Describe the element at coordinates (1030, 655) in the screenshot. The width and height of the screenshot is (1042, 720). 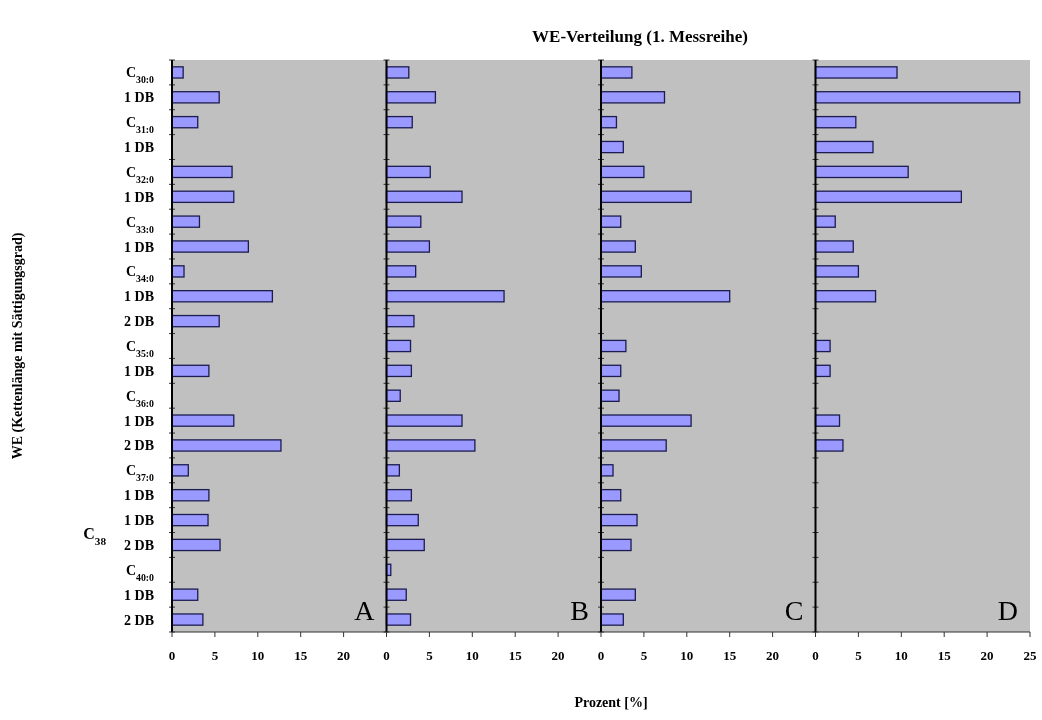
I see `x-tick-label: 25` at that location.